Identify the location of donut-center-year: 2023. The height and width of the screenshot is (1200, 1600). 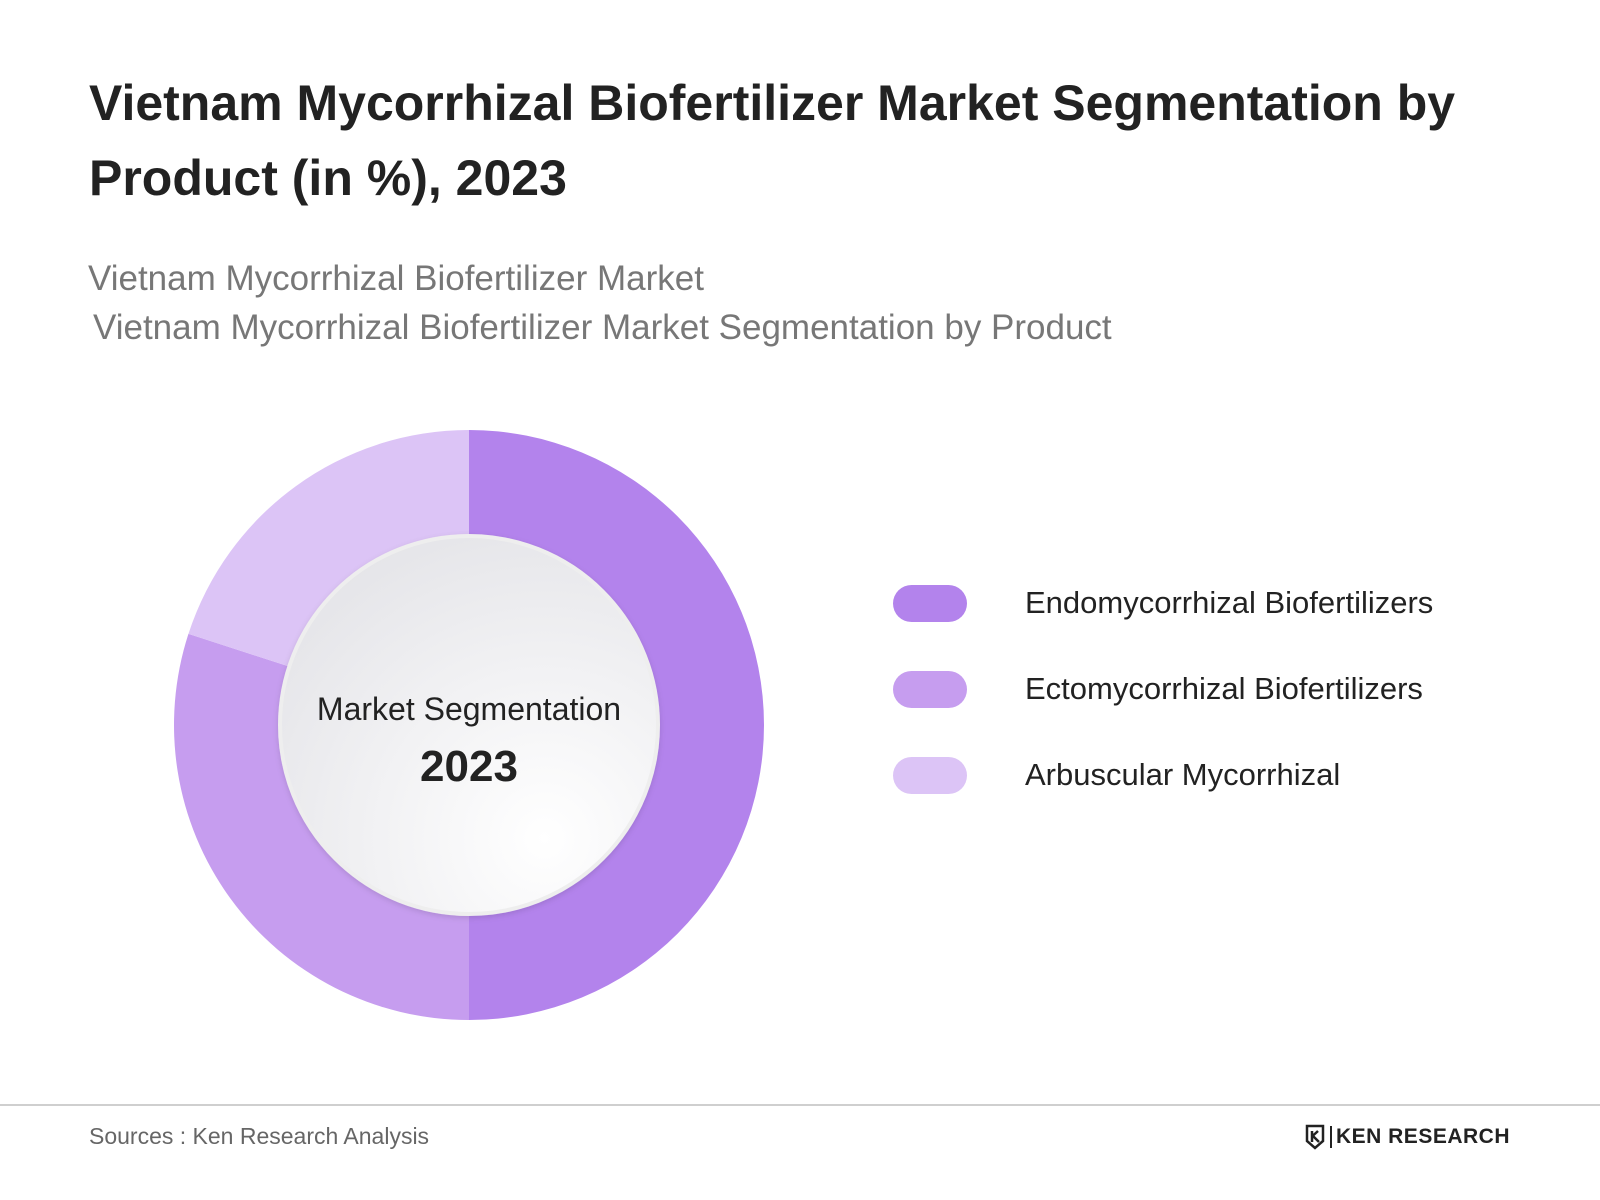
(469, 766).